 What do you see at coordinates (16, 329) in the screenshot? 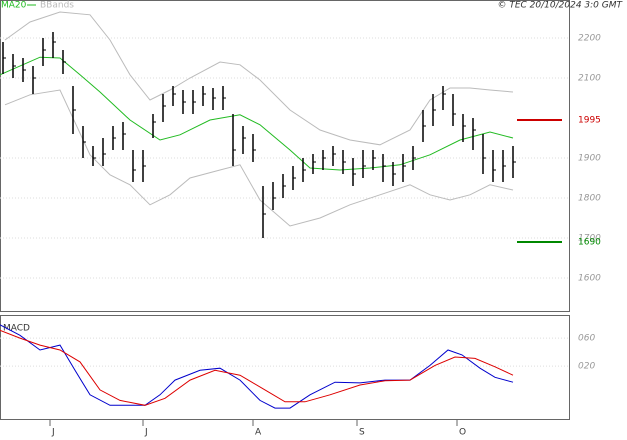
I see `panel-title: MACD` at bounding box center [16, 329].